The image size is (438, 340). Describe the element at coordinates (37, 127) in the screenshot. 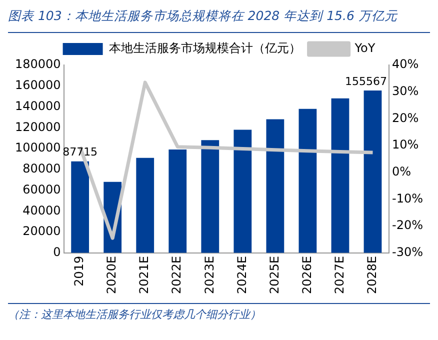

I see `y-tick-label: 120000` at that location.